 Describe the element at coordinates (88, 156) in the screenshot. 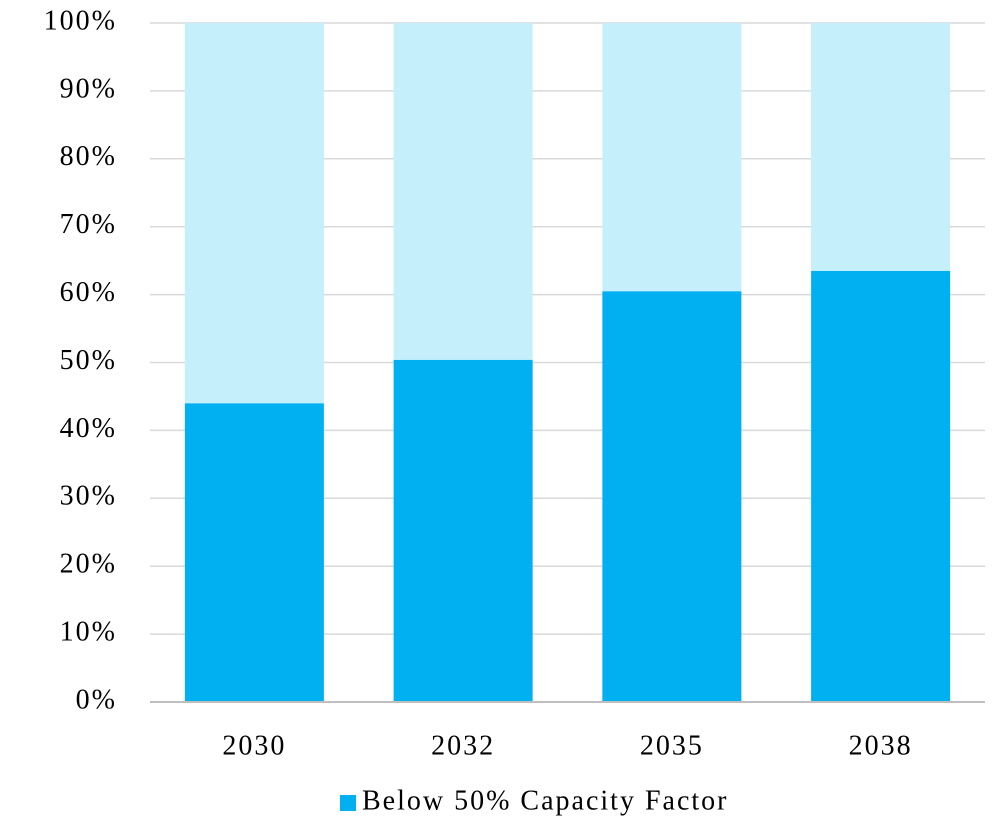

I see `y-tick-label: 80%` at that location.